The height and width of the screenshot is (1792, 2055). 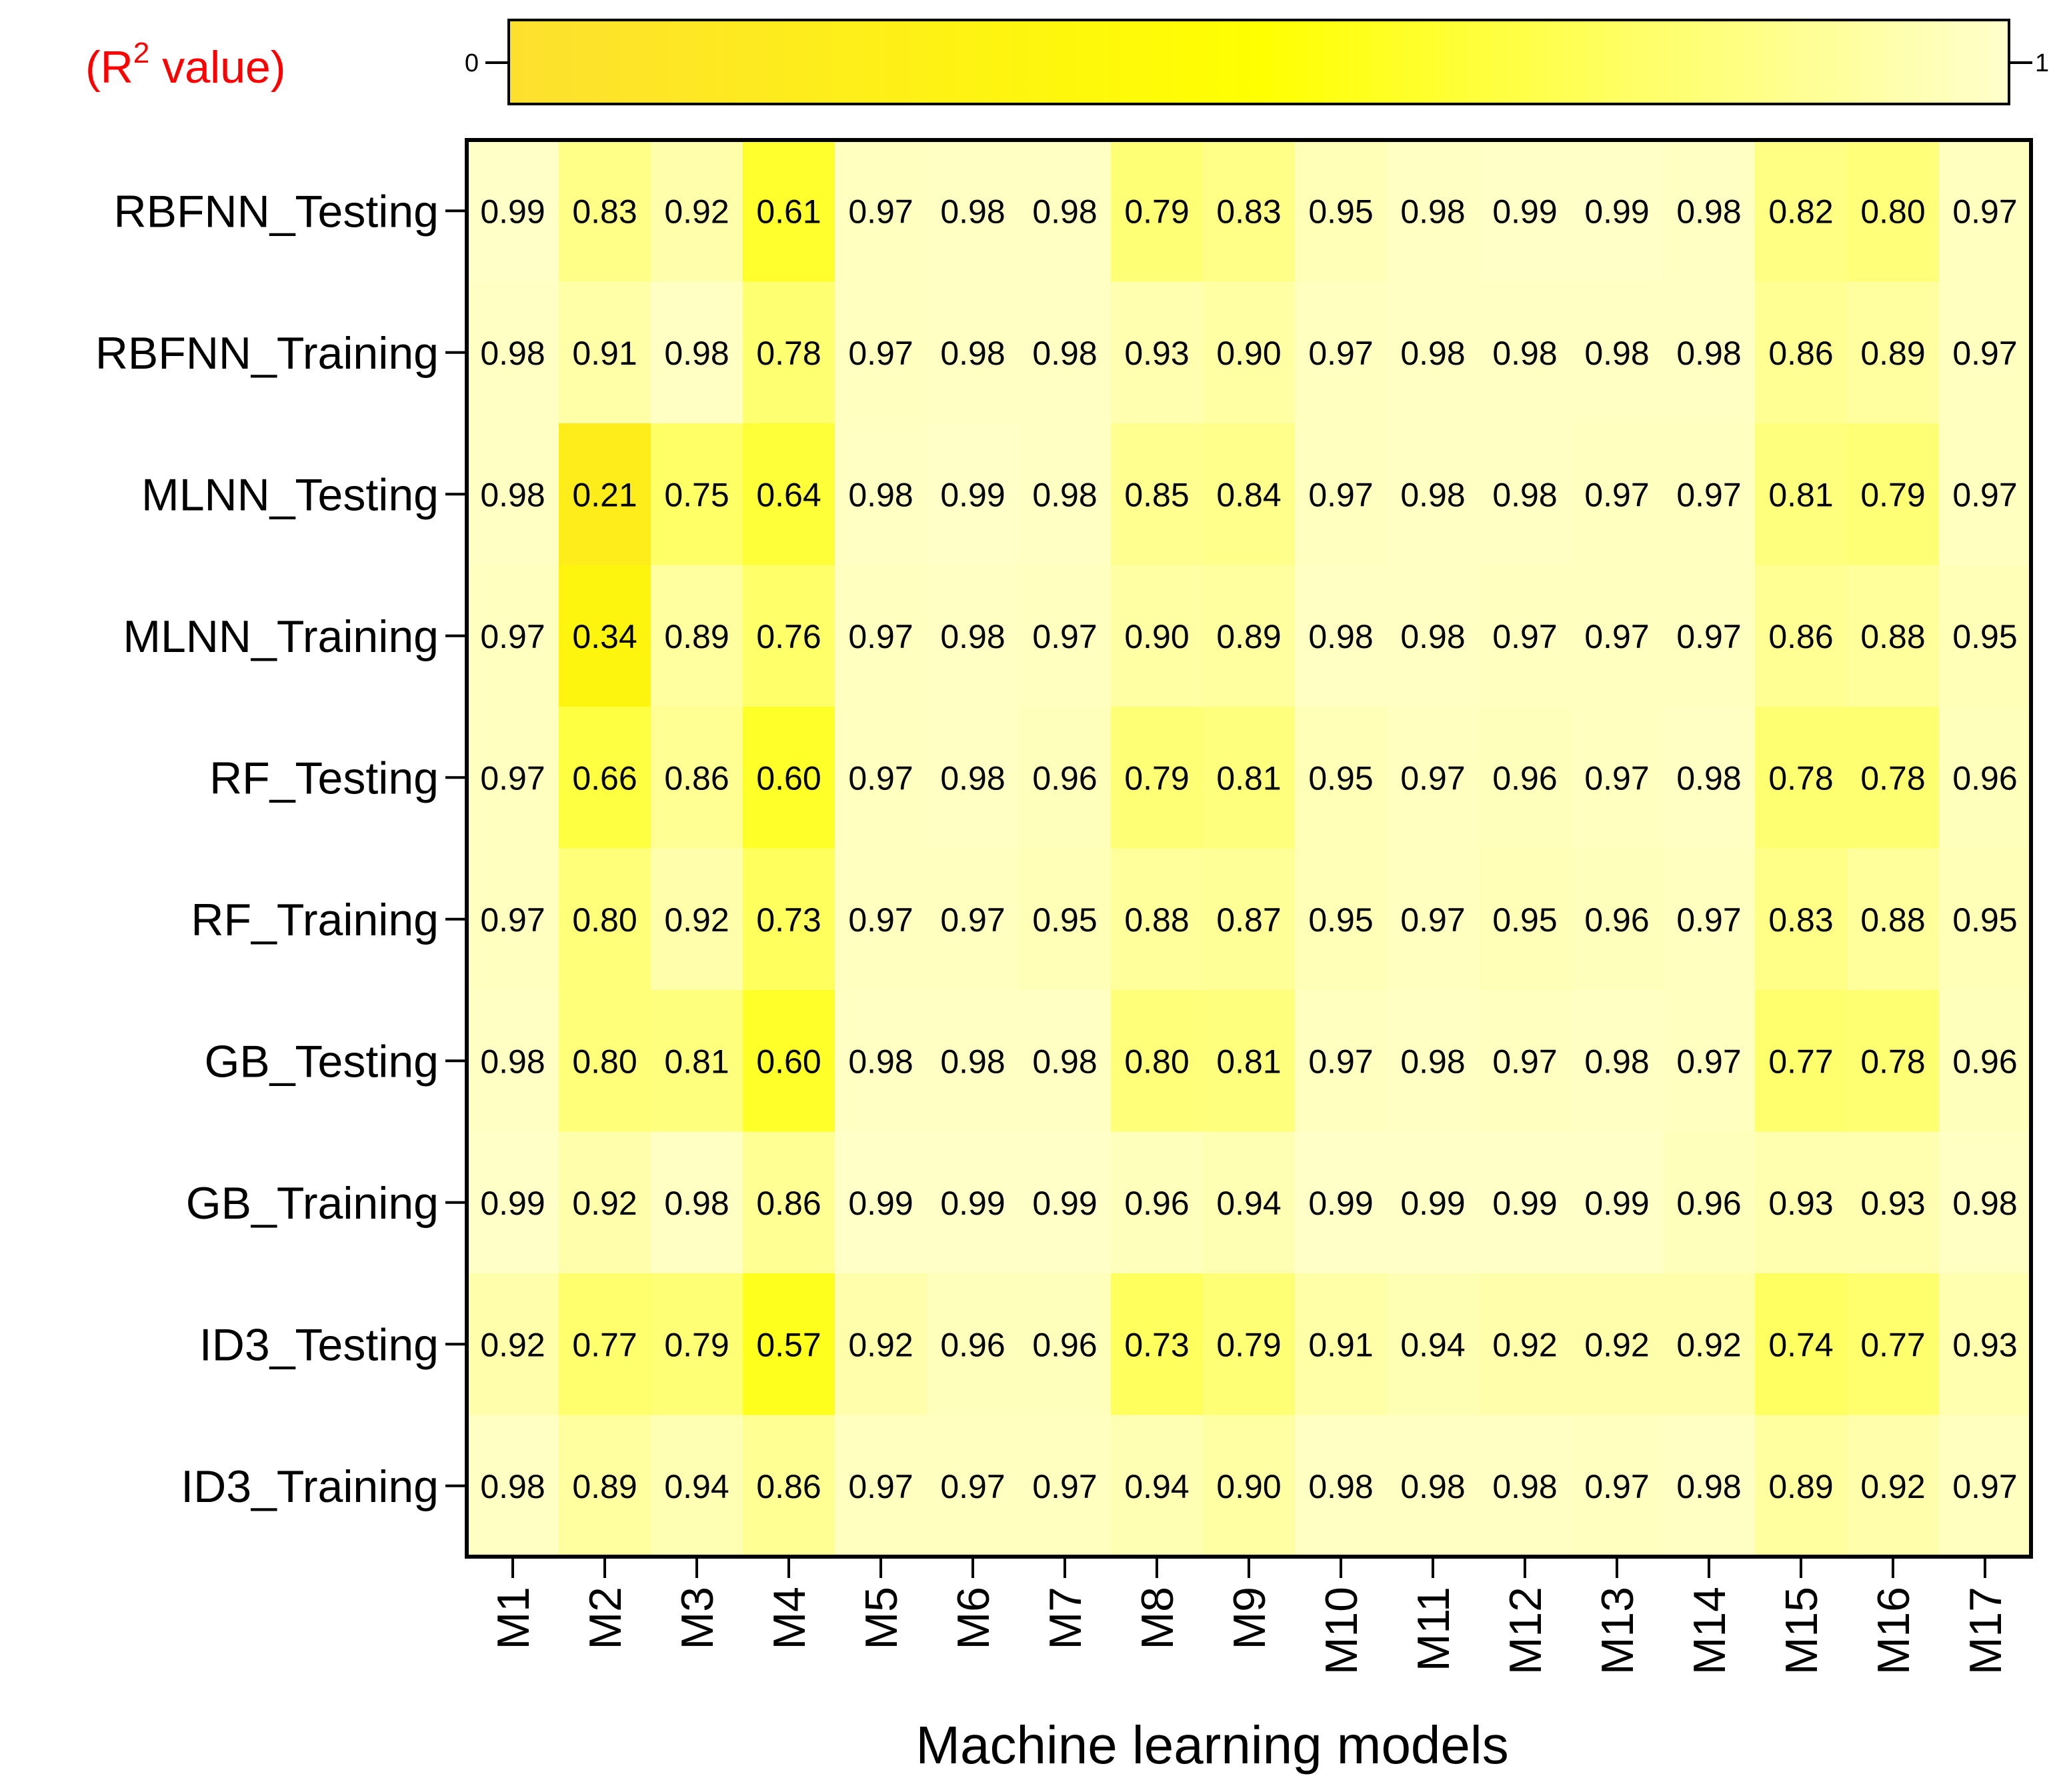 What do you see at coordinates (1156, 494) in the screenshot?
I see `cell-value-label: 0.85` at bounding box center [1156, 494].